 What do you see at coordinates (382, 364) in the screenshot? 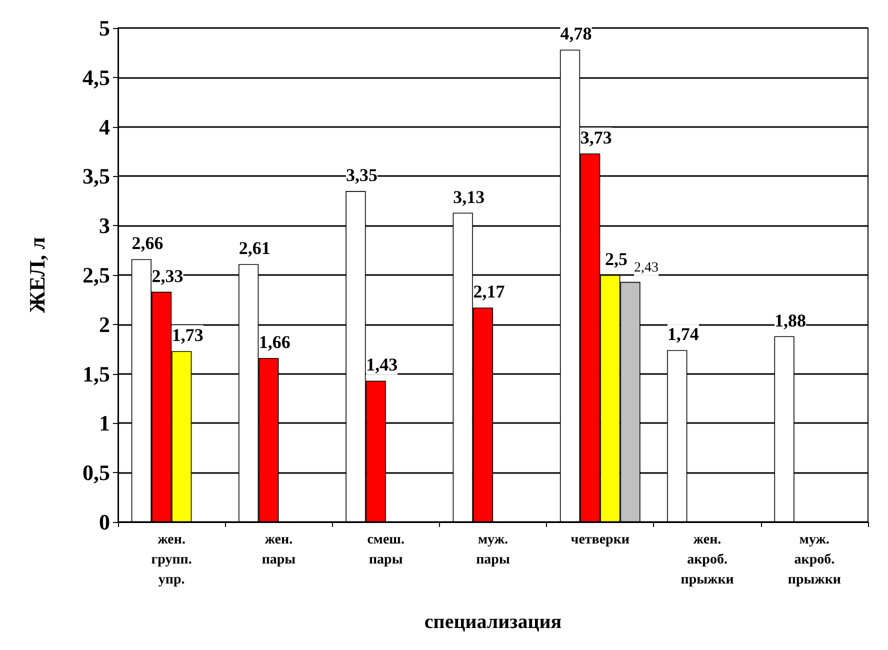
I see `data-label: 1,43` at bounding box center [382, 364].